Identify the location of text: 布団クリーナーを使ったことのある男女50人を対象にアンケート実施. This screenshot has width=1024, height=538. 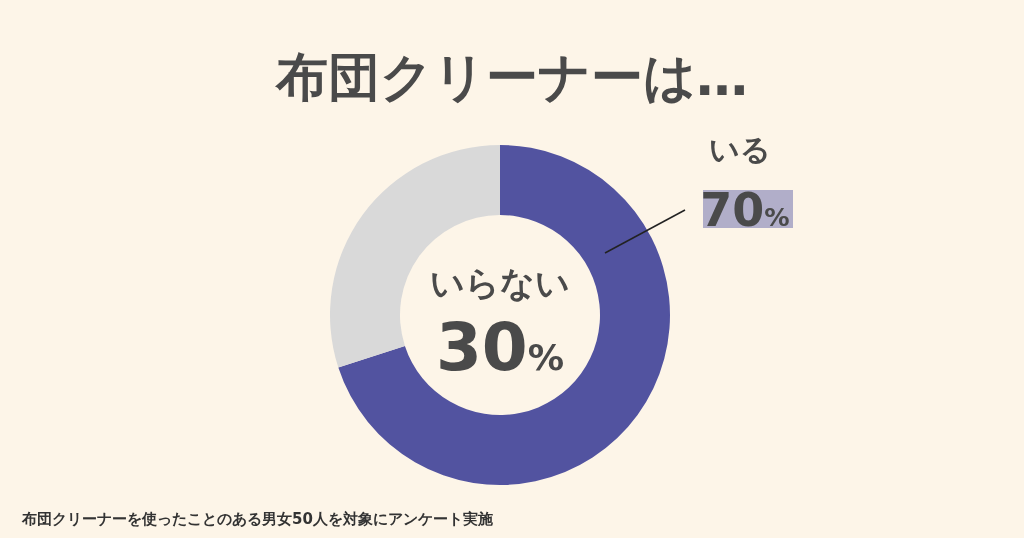
(257, 519).